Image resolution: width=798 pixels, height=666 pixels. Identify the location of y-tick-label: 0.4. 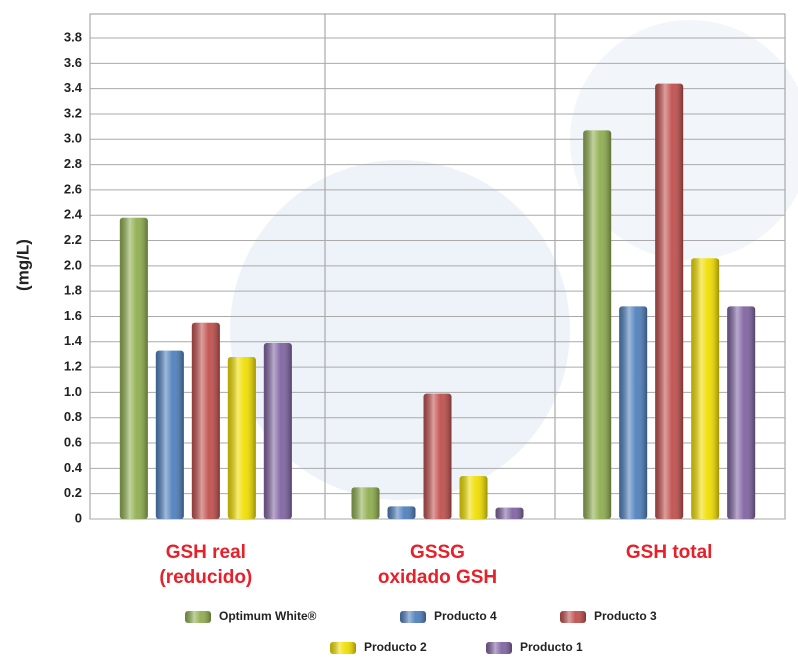
(73, 467).